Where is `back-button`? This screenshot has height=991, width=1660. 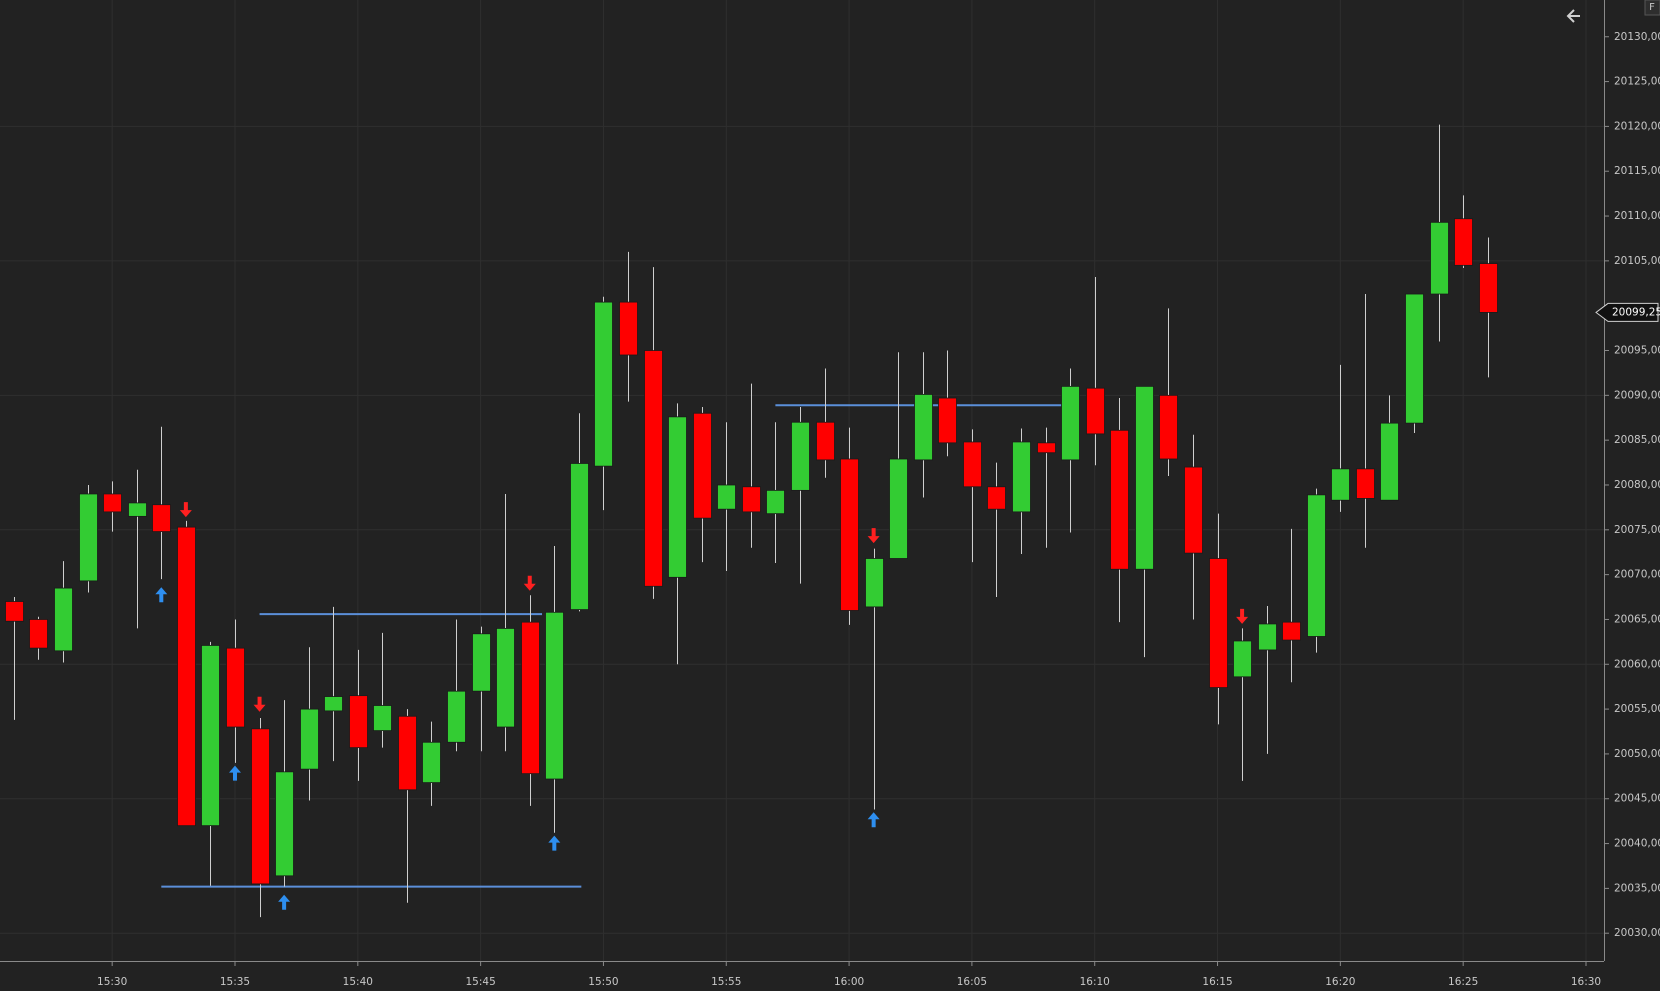
back-button is located at coordinates (1573, 16).